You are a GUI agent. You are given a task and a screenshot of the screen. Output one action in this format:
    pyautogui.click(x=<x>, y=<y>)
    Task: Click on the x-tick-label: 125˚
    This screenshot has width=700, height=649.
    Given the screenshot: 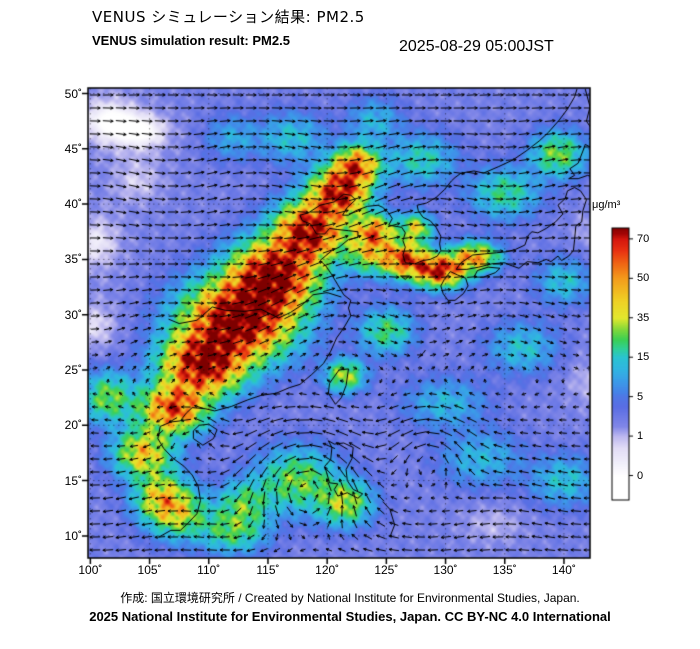 What is the action you would take?
    pyautogui.click(x=386, y=570)
    